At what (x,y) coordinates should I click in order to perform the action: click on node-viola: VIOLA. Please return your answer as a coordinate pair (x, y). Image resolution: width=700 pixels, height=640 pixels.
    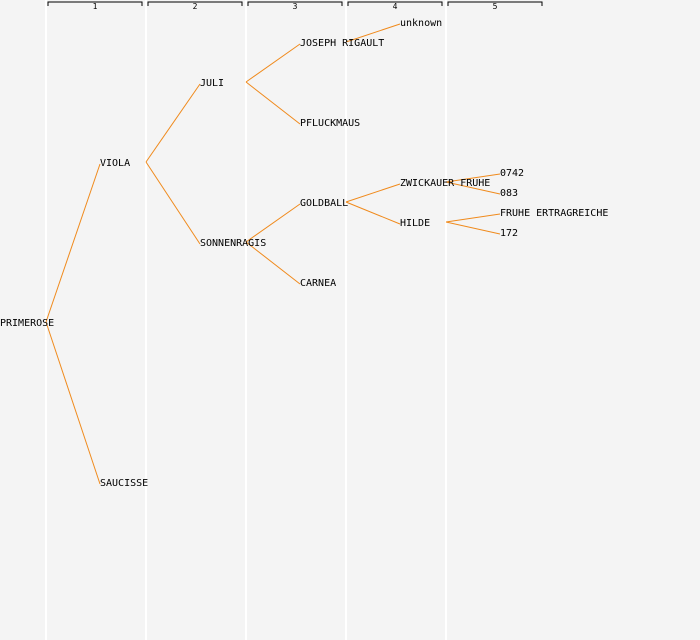
    Looking at the image, I should click on (115, 163).